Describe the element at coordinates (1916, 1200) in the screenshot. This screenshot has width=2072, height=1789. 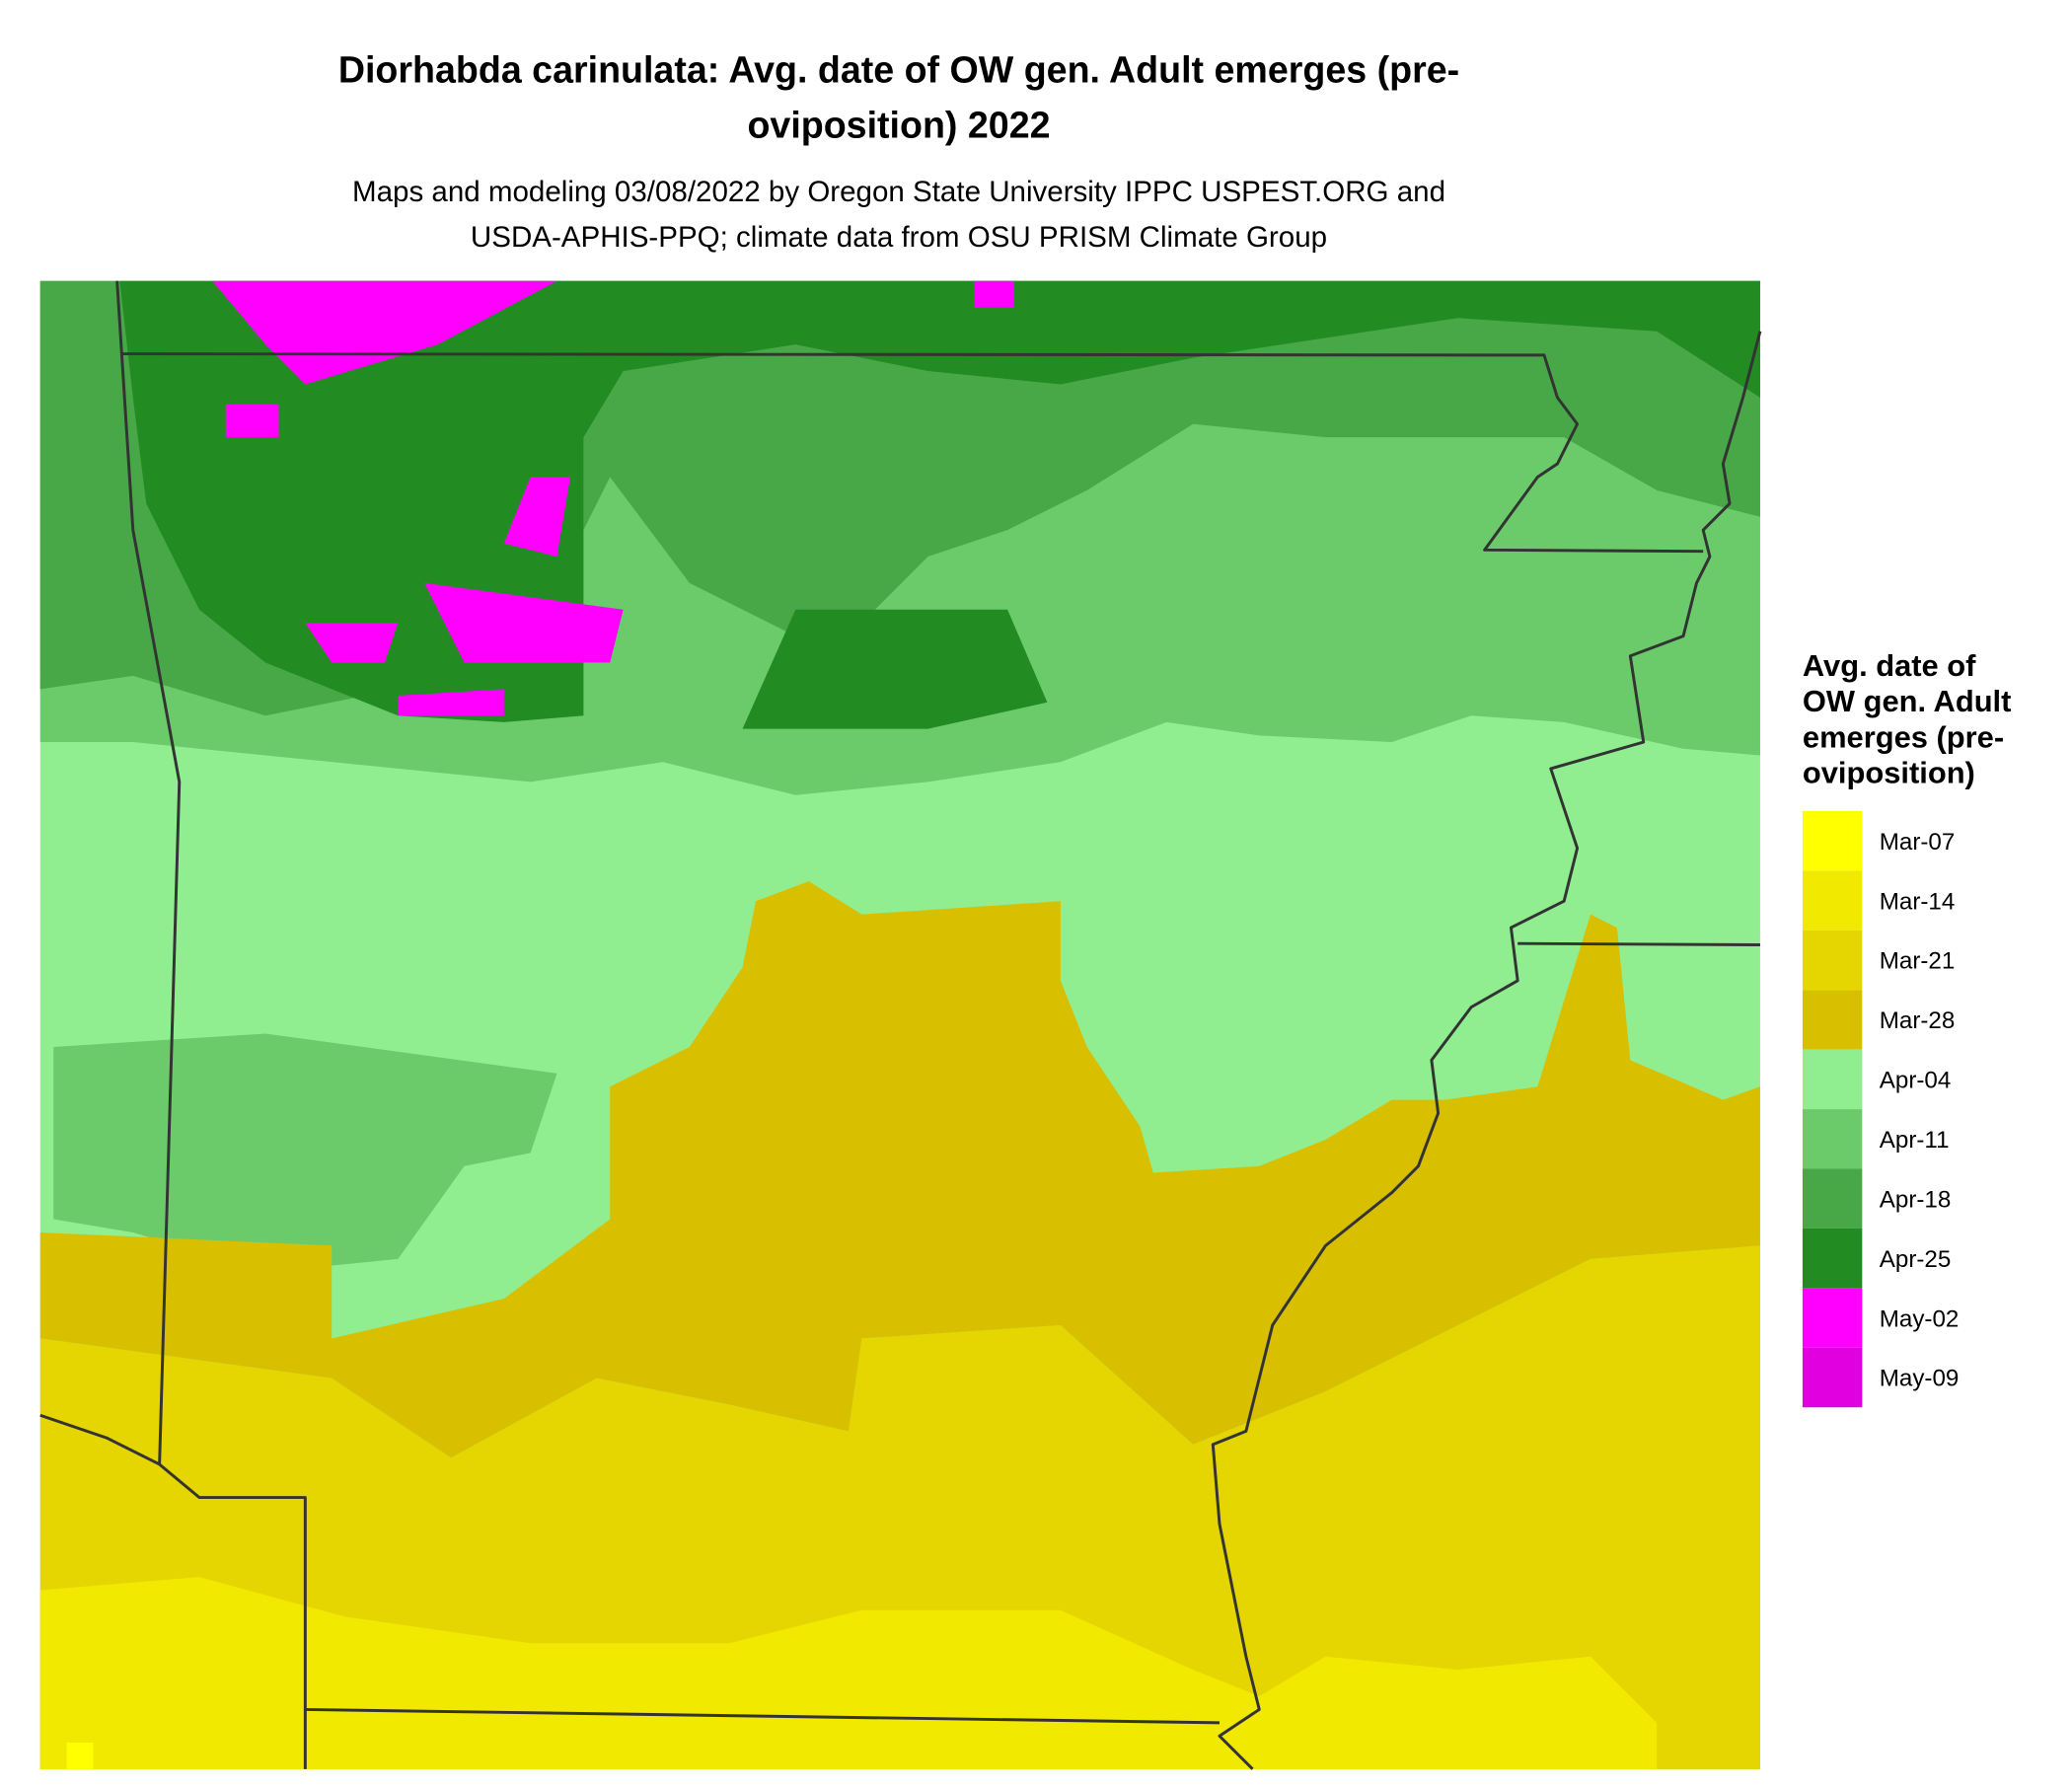
I see `legend-label: Apr-18` at that location.